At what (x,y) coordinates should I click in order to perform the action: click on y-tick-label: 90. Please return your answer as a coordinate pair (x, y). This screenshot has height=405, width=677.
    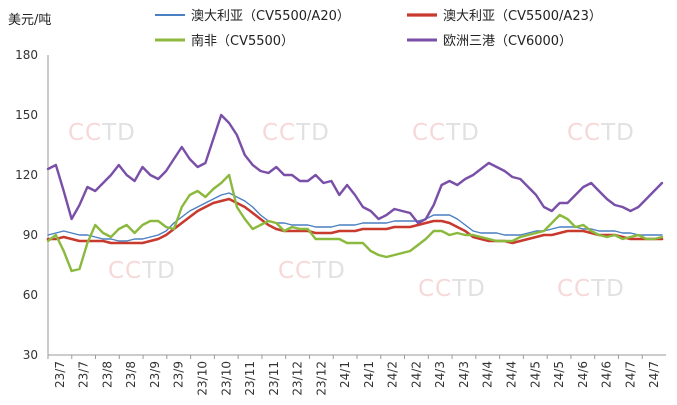
    Looking at the image, I should click on (30, 235).